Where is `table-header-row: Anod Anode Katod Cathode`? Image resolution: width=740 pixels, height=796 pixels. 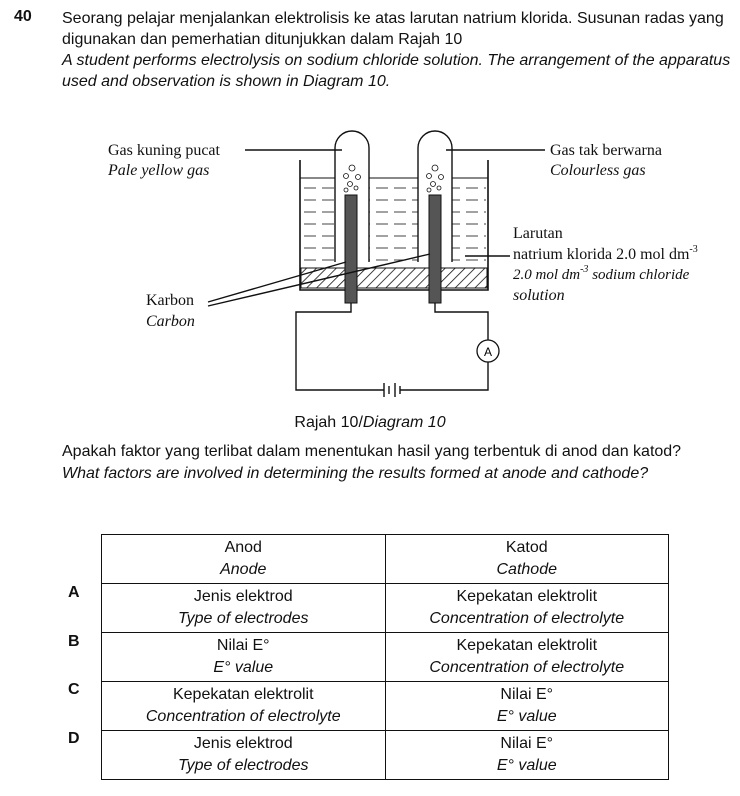
table-header-row: Anod Anode Katod Cathode is located at coordinates (385, 559).